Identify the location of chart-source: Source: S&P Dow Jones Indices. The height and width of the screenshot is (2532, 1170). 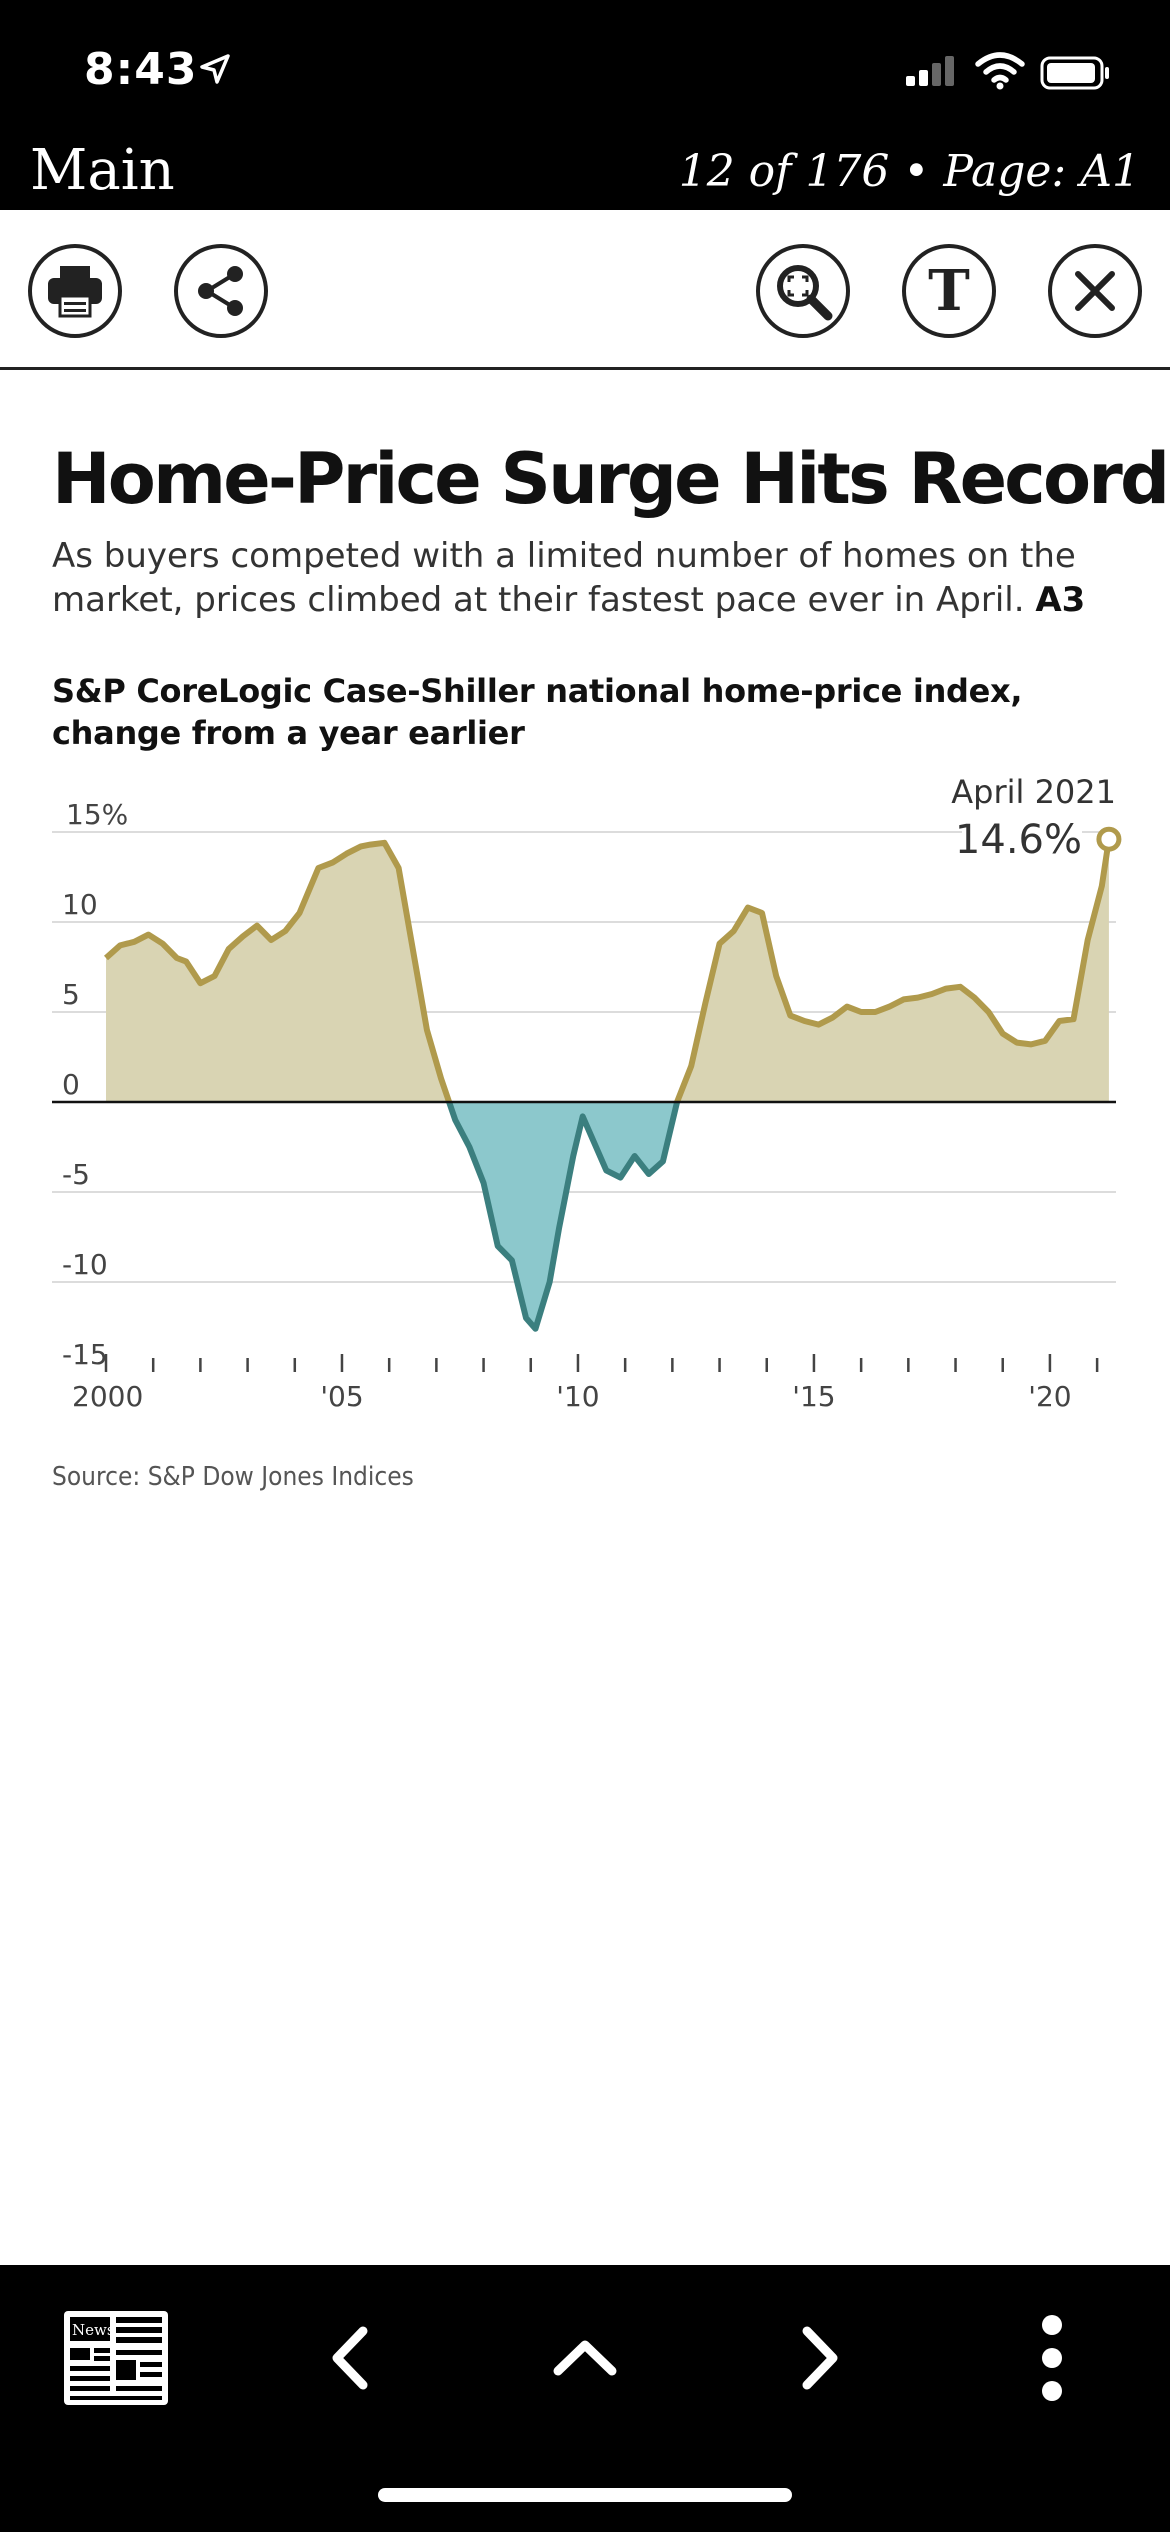
(233, 1477).